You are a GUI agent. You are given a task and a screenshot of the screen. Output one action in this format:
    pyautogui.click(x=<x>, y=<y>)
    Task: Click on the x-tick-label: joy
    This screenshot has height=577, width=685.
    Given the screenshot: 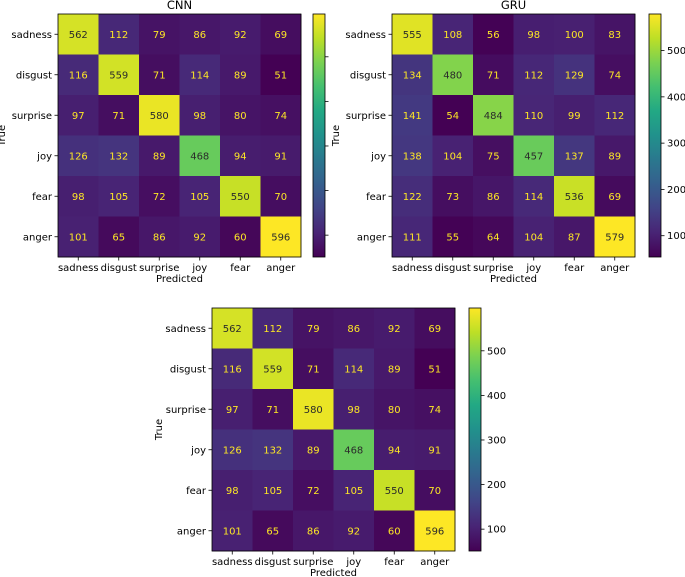 What is the action you would take?
    pyautogui.click(x=199, y=268)
    